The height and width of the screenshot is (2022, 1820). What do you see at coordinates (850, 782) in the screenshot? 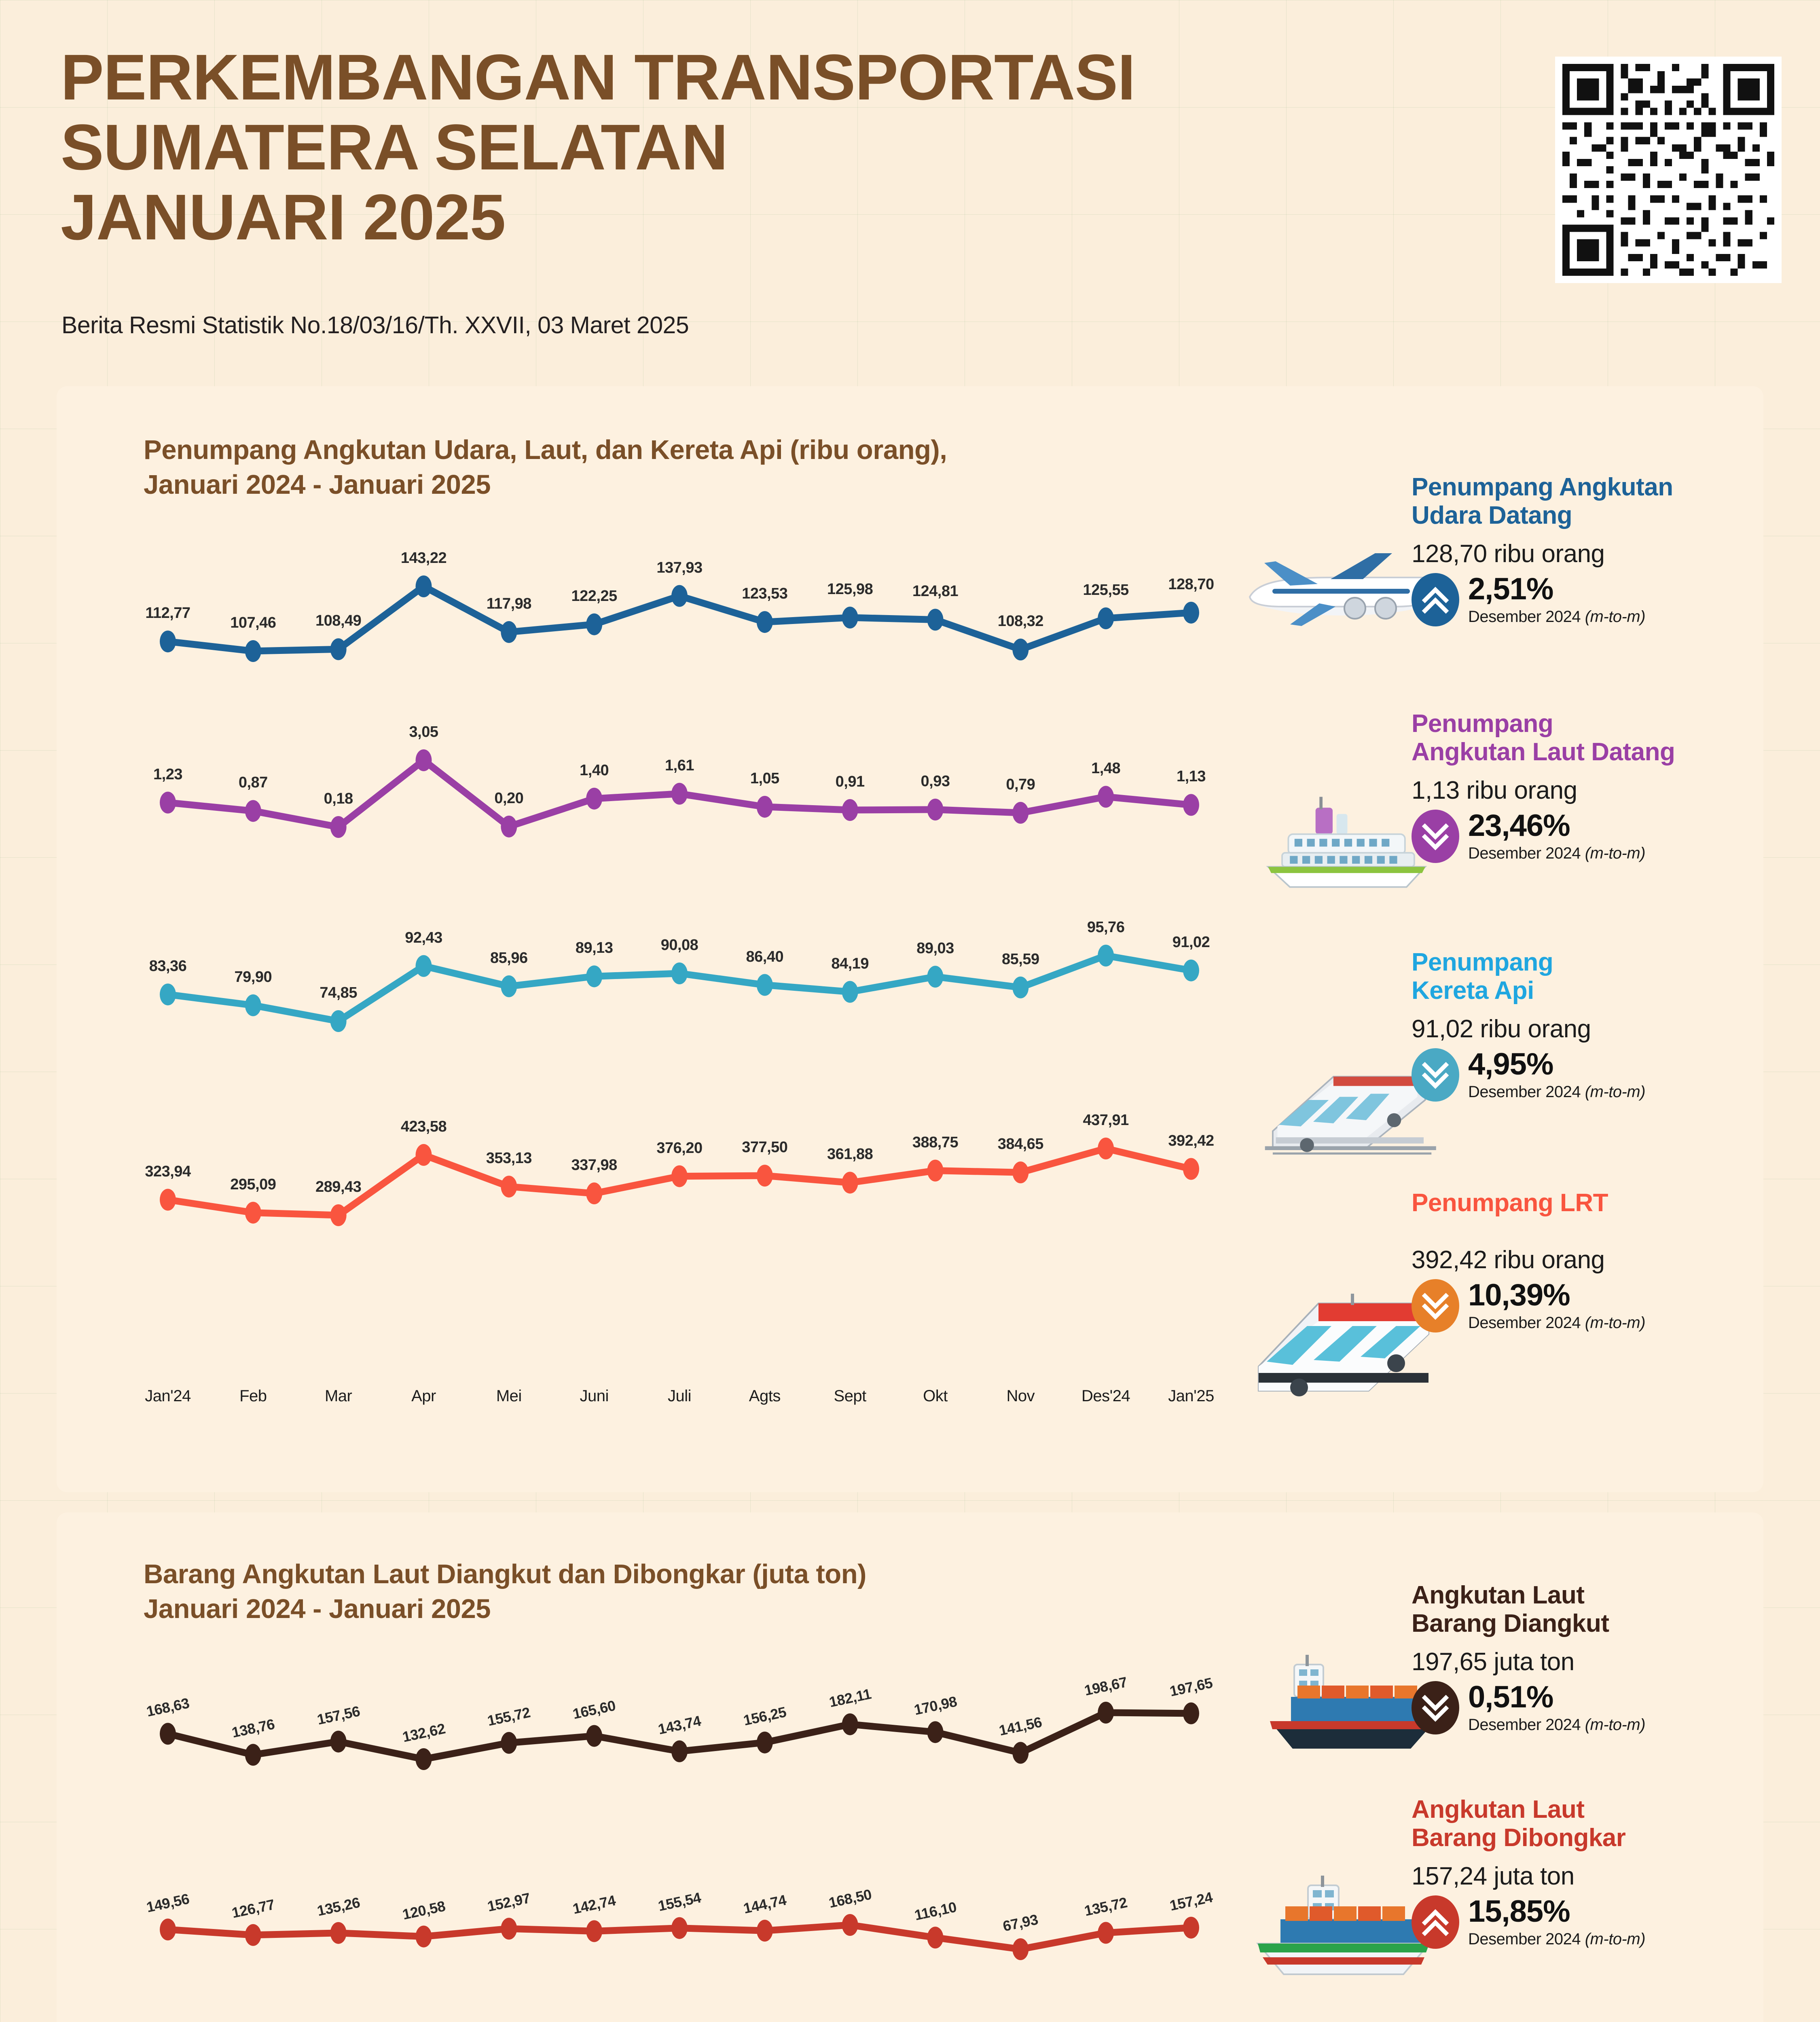
I see `data-label: 0,91` at bounding box center [850, 782].